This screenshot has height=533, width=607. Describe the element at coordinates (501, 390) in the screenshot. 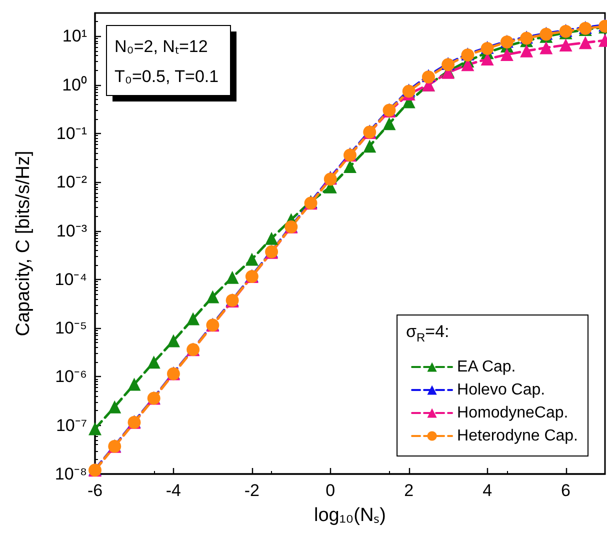

I see `legend-label: Holevo Cap.` at that location.